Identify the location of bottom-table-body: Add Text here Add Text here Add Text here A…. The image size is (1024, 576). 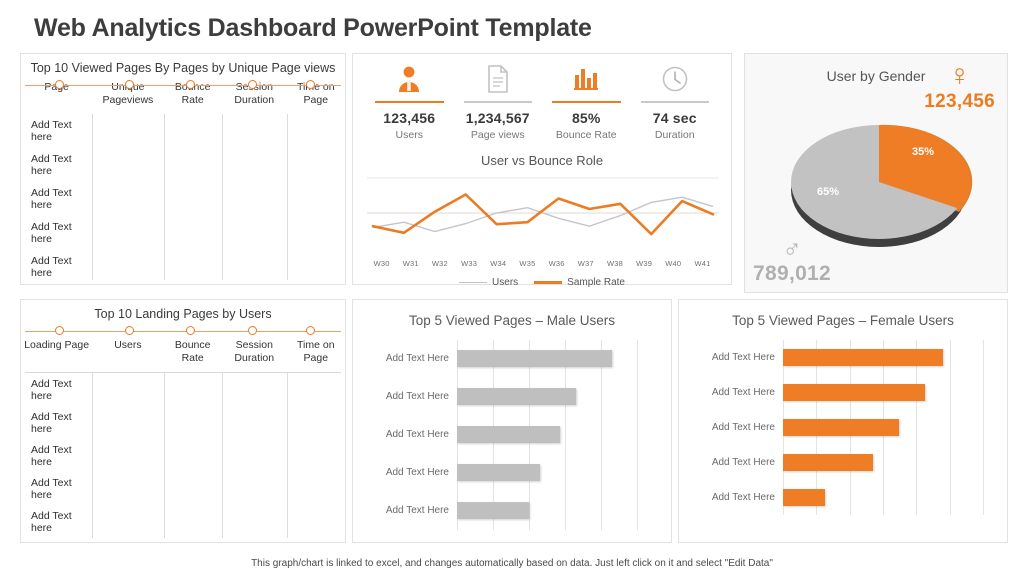
(183, 457).